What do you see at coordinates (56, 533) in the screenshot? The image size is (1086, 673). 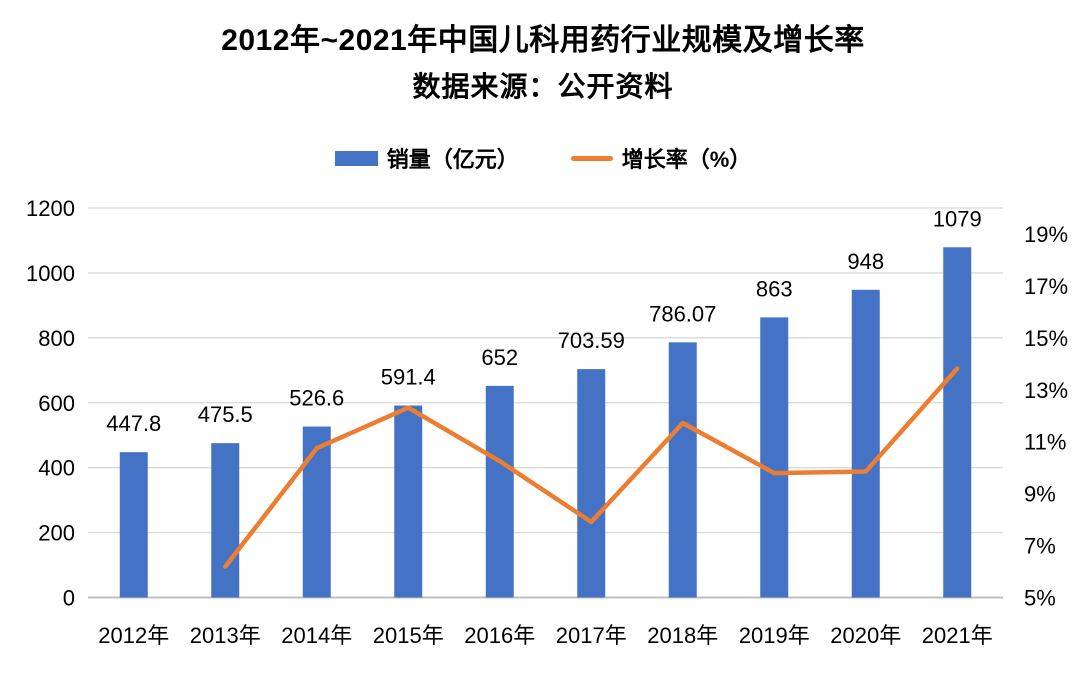 I see `y-axis-tick-label: 200` at bounding box center [56, 533].